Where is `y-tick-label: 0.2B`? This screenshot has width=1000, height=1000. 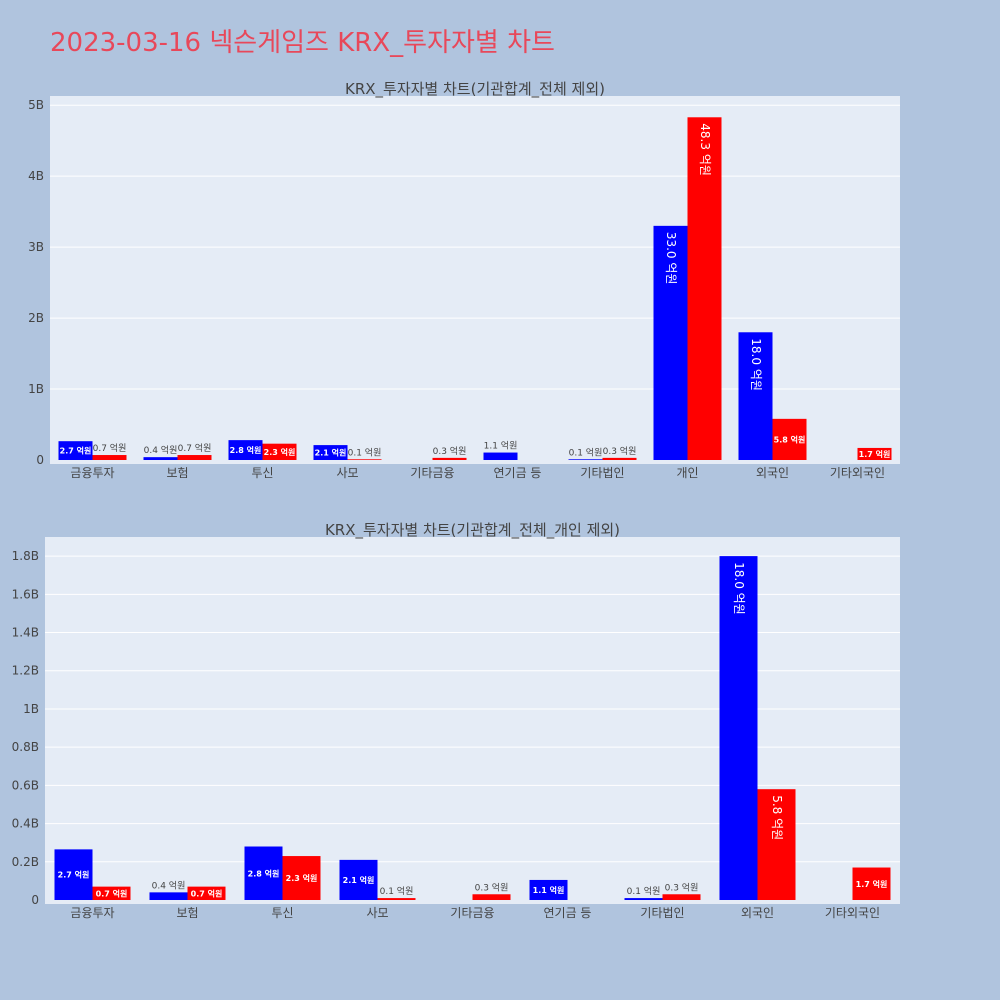 y-tick-label: 0.2B is located at coordinates (25, 862).